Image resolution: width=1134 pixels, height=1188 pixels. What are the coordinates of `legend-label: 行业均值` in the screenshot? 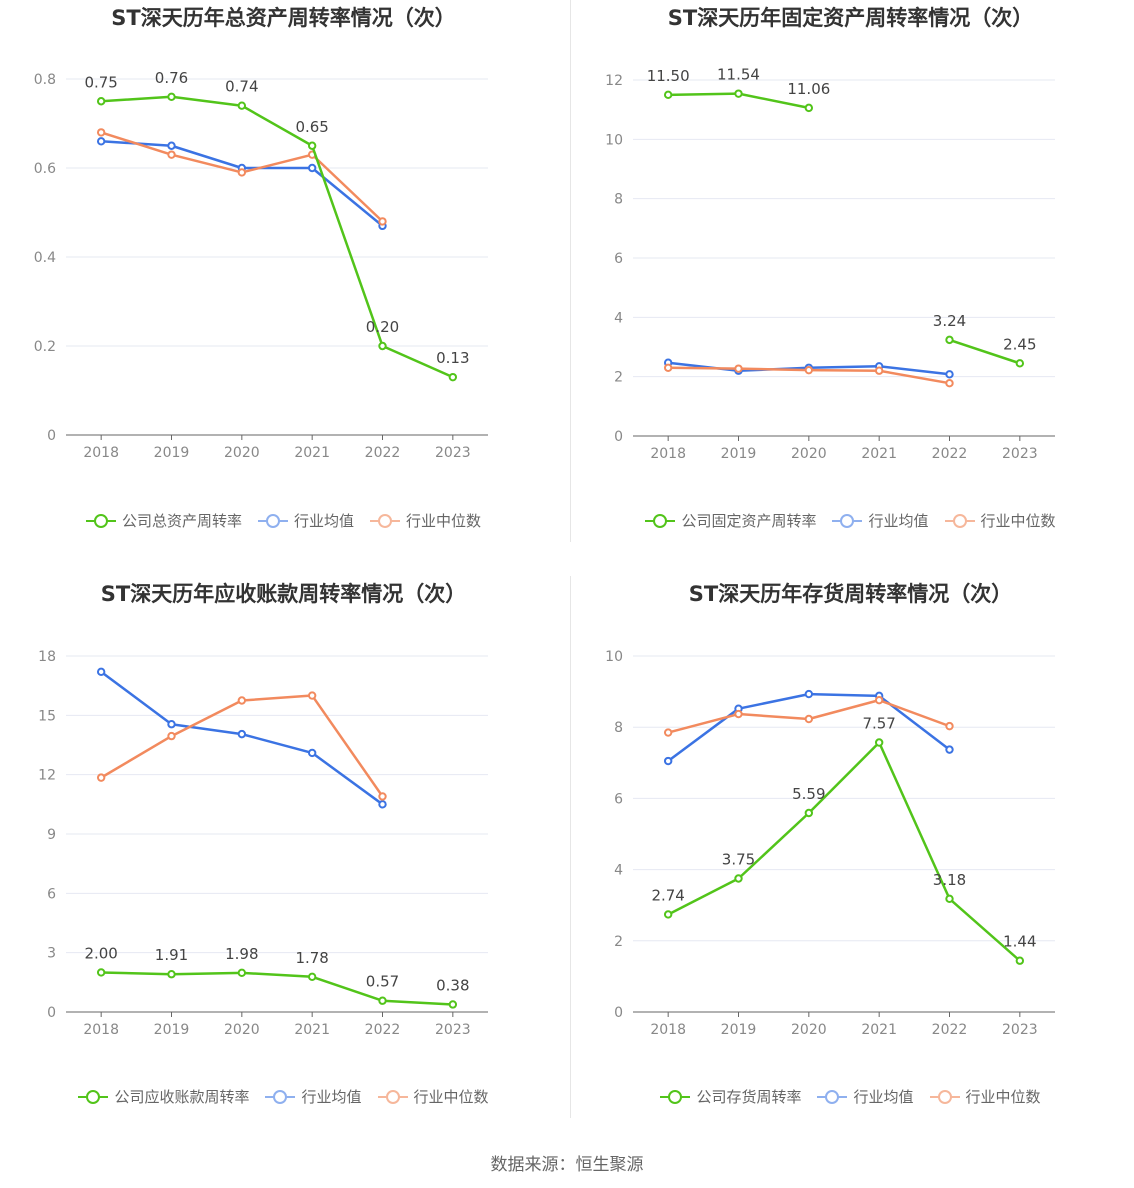 It's located at (883, 1097).